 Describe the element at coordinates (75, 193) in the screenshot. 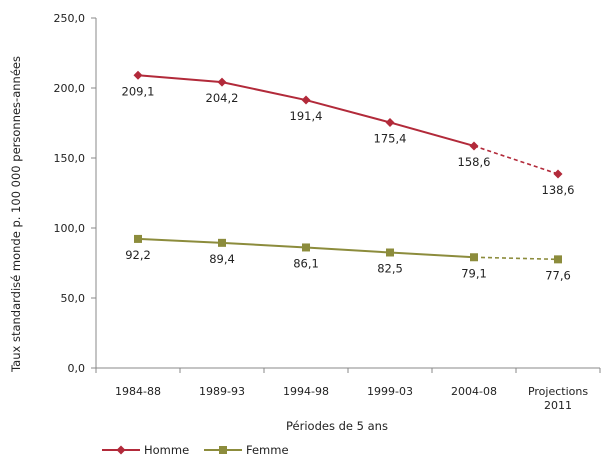

I see `y-axis-ticks: 0,0 50,0 100,0 150,0 200,0 250,0` at that location.